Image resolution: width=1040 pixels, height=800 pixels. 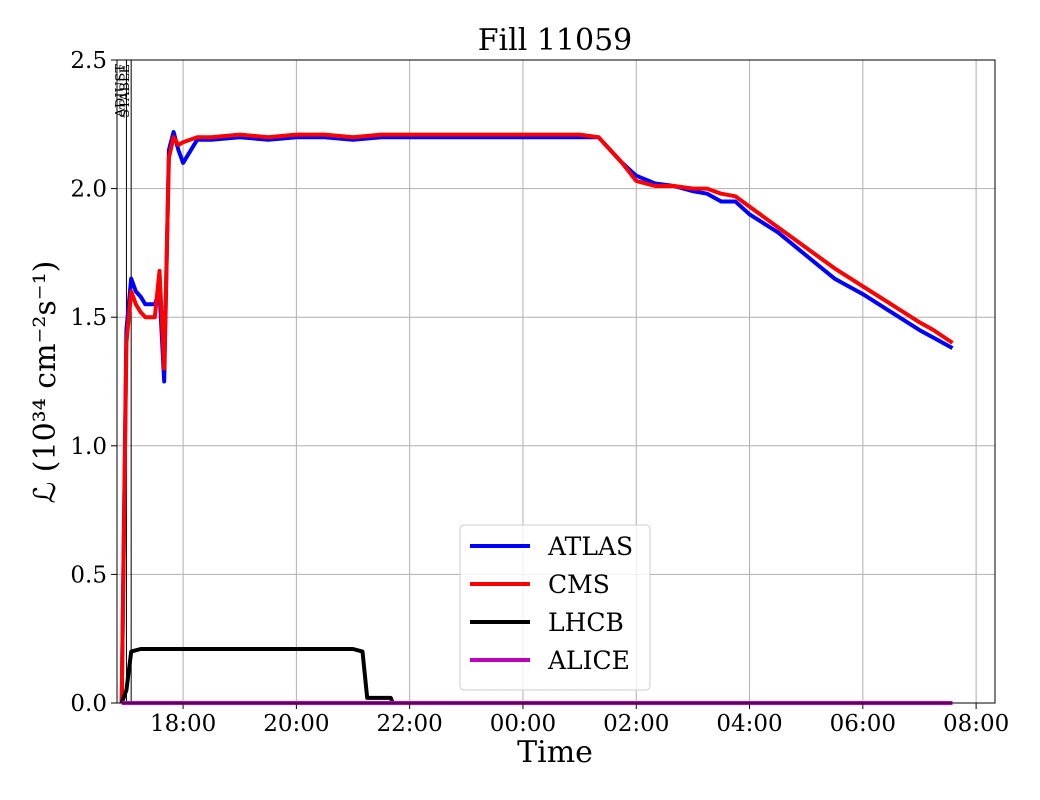 I want to click on annotation-label-adjust: ADJUST, so click(x=120, y=91).